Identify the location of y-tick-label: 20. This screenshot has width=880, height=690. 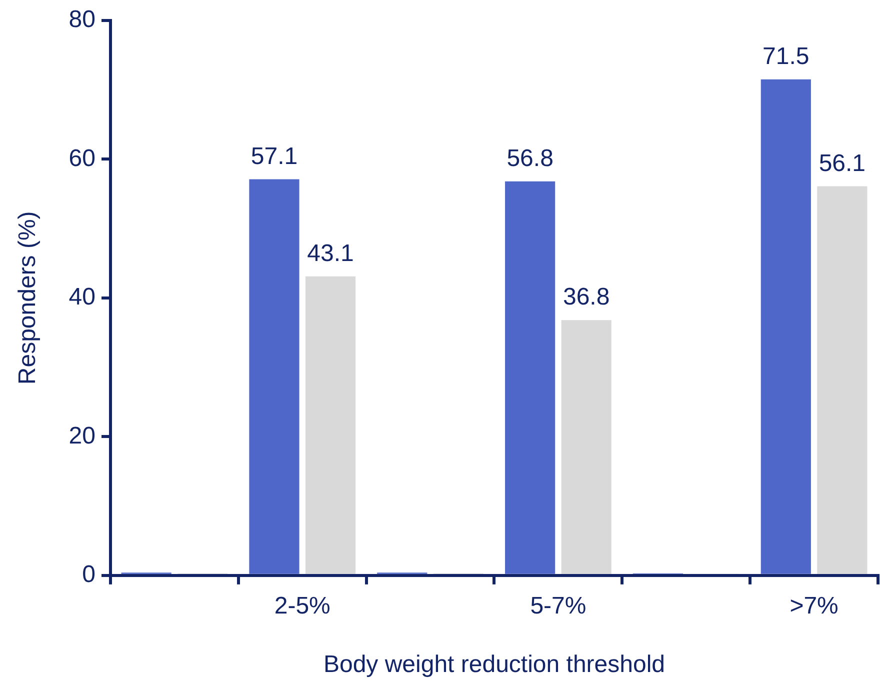
(82, 436).